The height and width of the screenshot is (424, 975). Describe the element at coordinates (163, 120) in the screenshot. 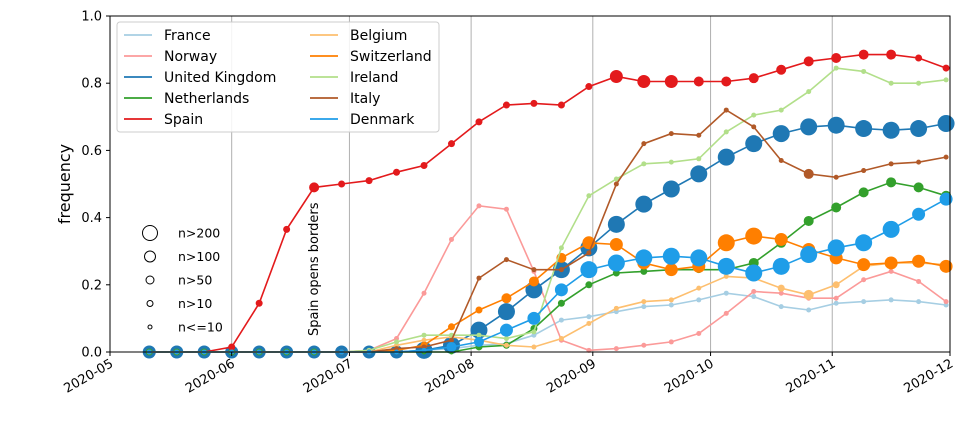

I see `legend-item-spain: Spain` at that location.